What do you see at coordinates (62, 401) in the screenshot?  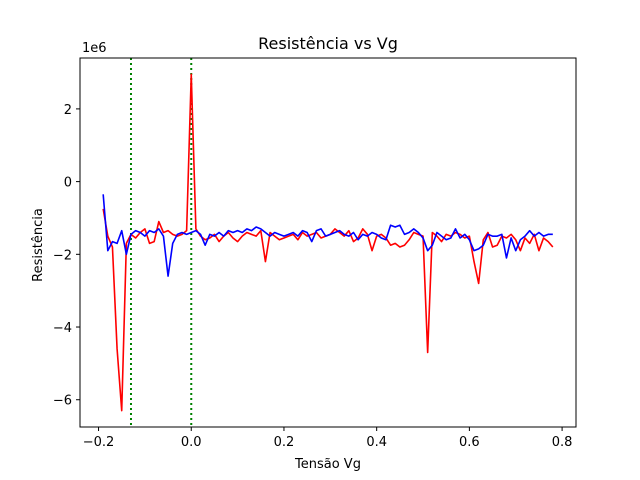 I see `y-tick-label-0: −6` at bounding box center [62, 401].